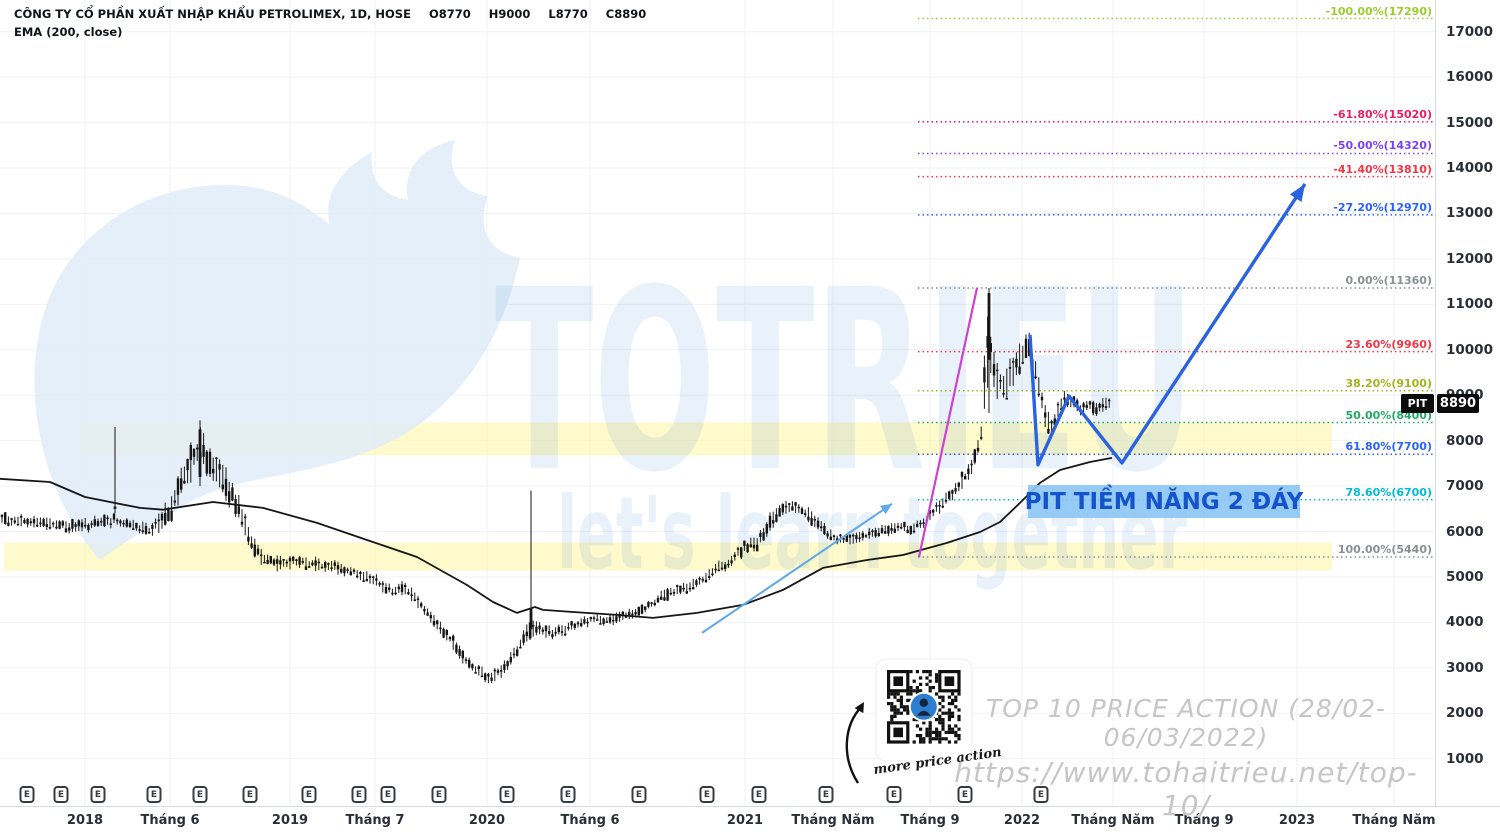 This screenshot has width=1500, height=840. Describe the element at coordinates (1113, 820) in the screenshot. I see `time-axis-label: Tháng Năm` at that location.